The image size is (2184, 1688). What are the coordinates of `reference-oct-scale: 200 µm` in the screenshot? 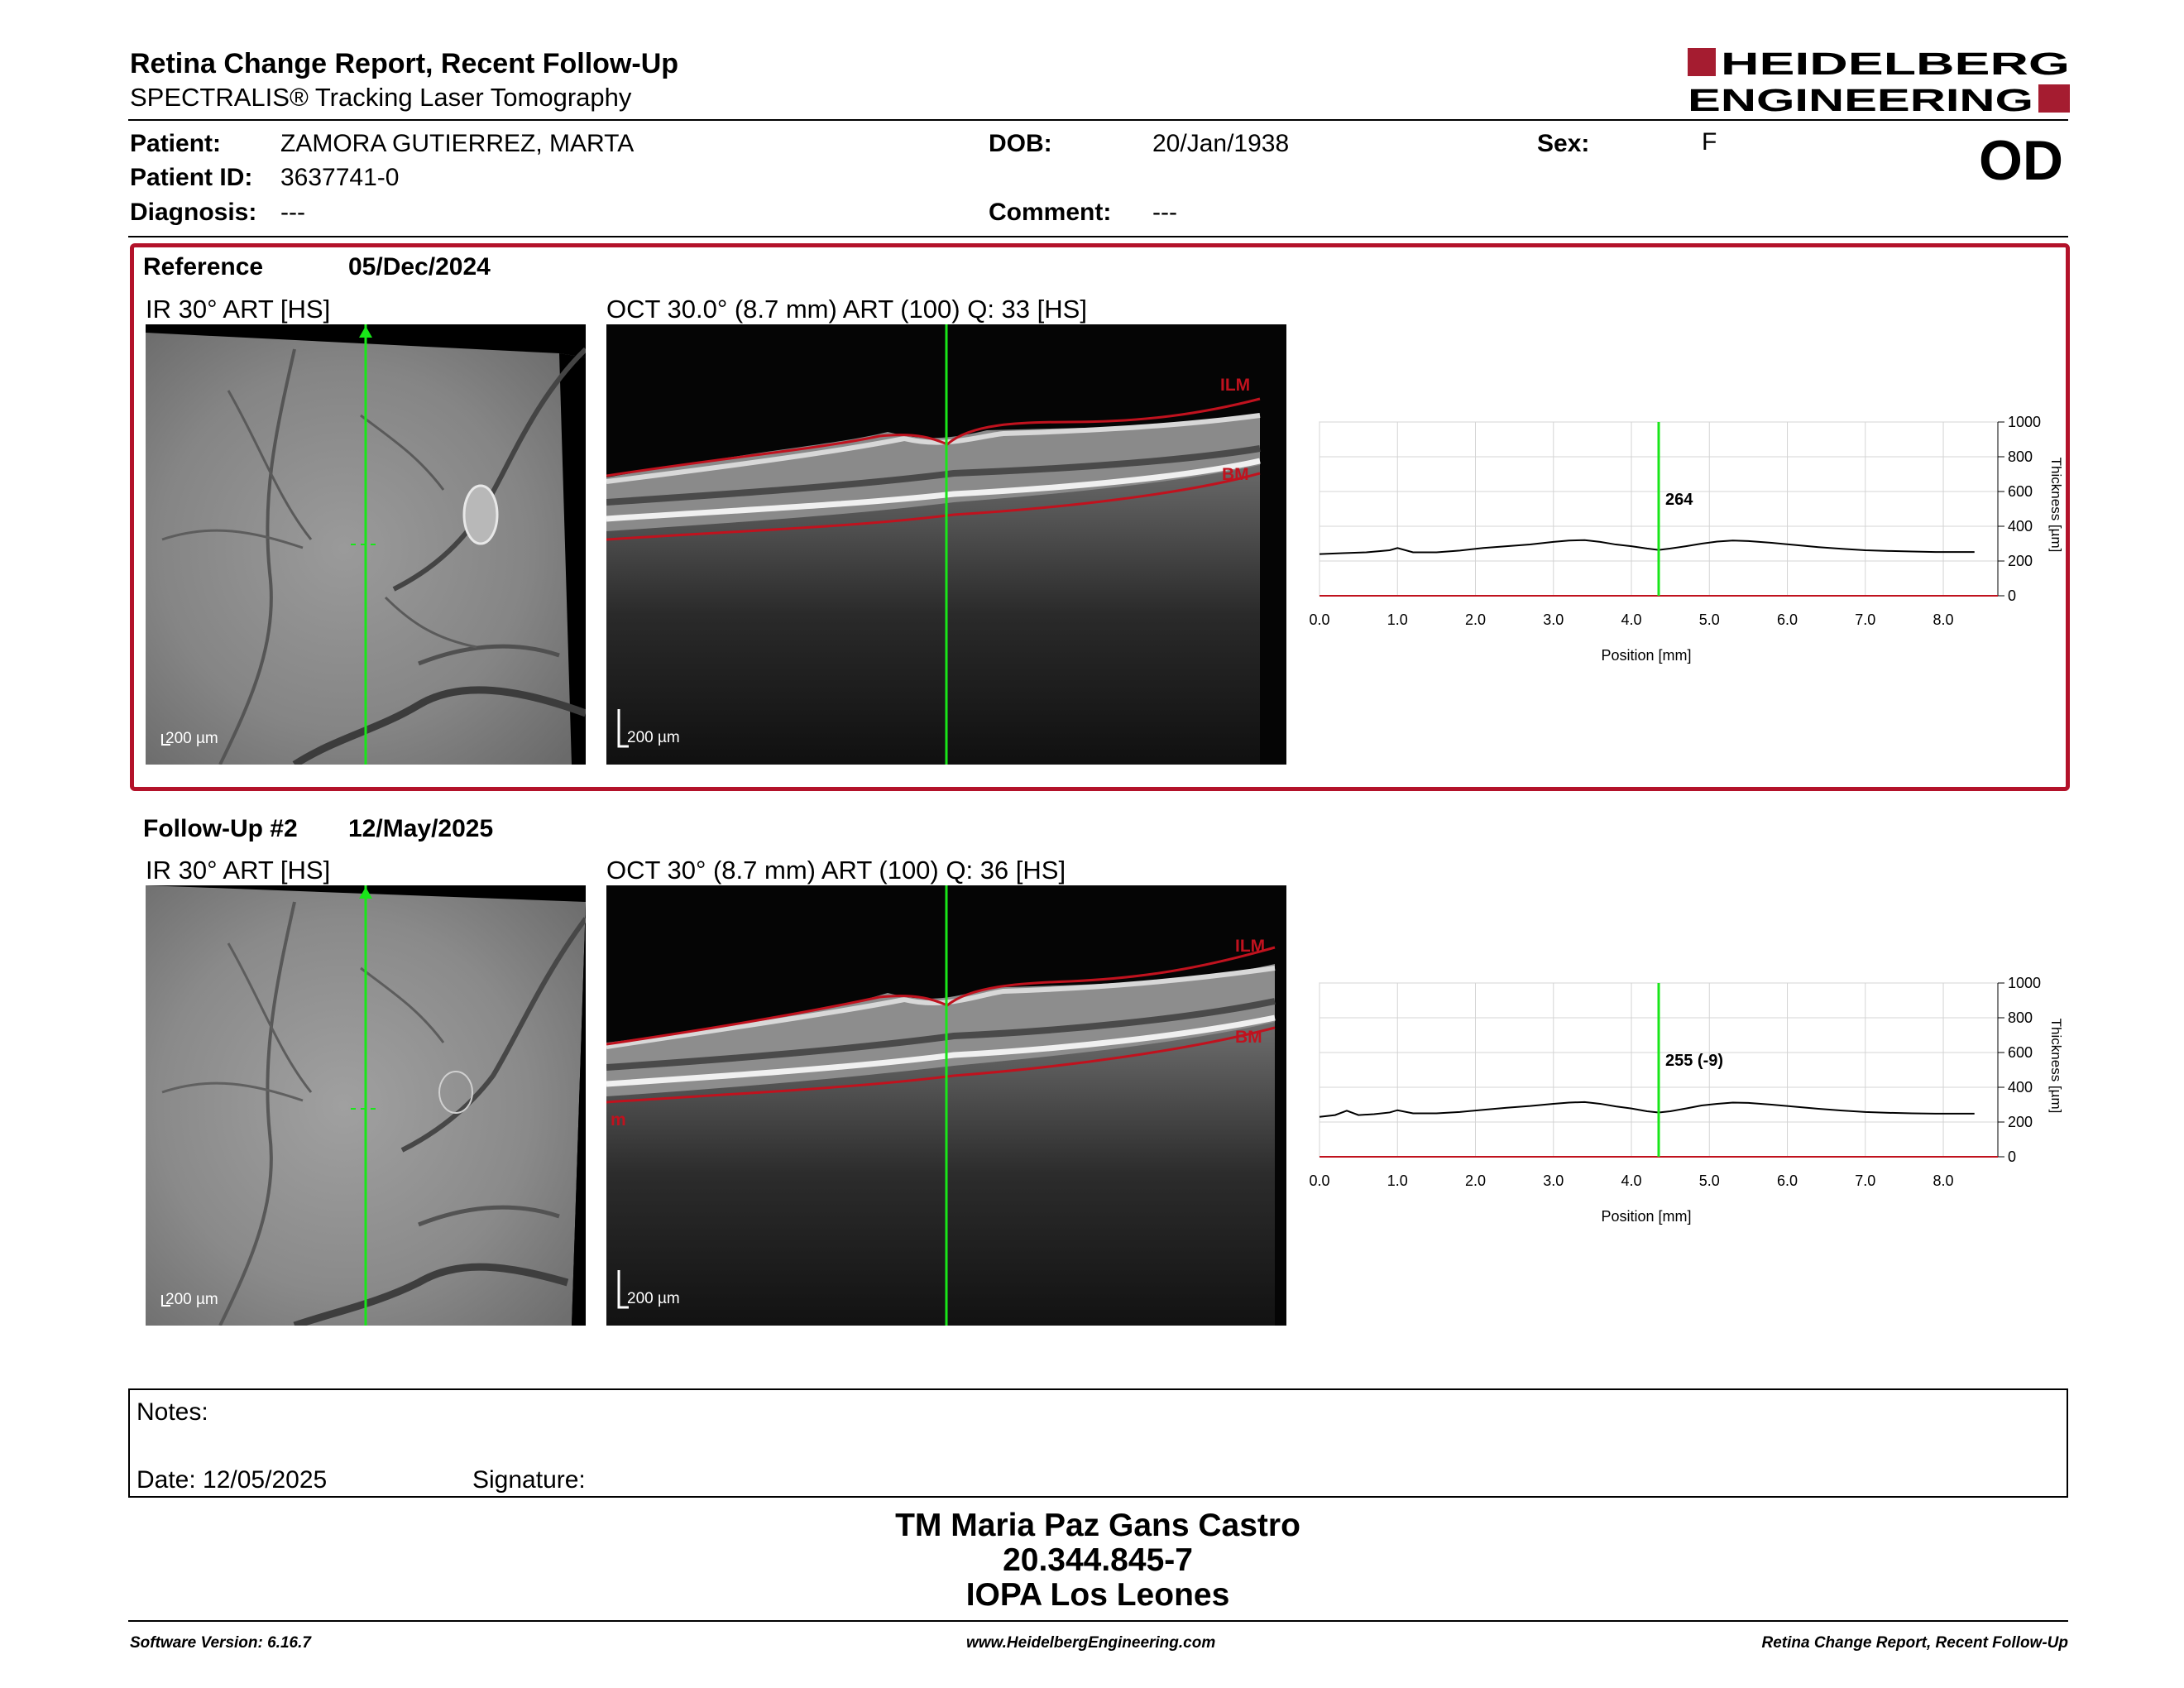 It's located at (653, 737).